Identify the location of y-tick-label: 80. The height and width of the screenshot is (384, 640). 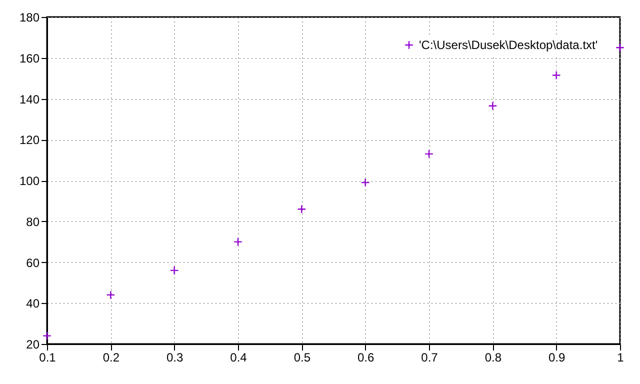
(33, 221).